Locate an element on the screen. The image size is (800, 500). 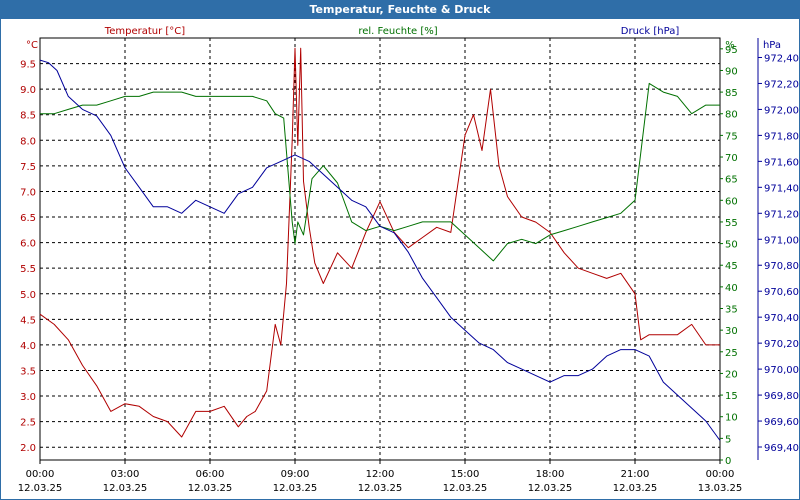
y-tick-label-pressure: 971,80 is located at coordinates (781, 136).